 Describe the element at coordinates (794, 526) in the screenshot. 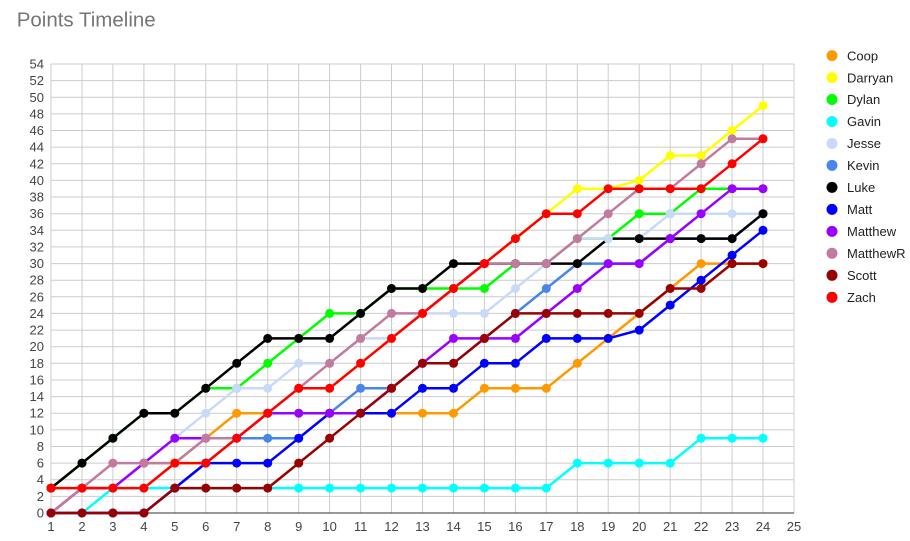

I see `svg-text: 25` at that location.